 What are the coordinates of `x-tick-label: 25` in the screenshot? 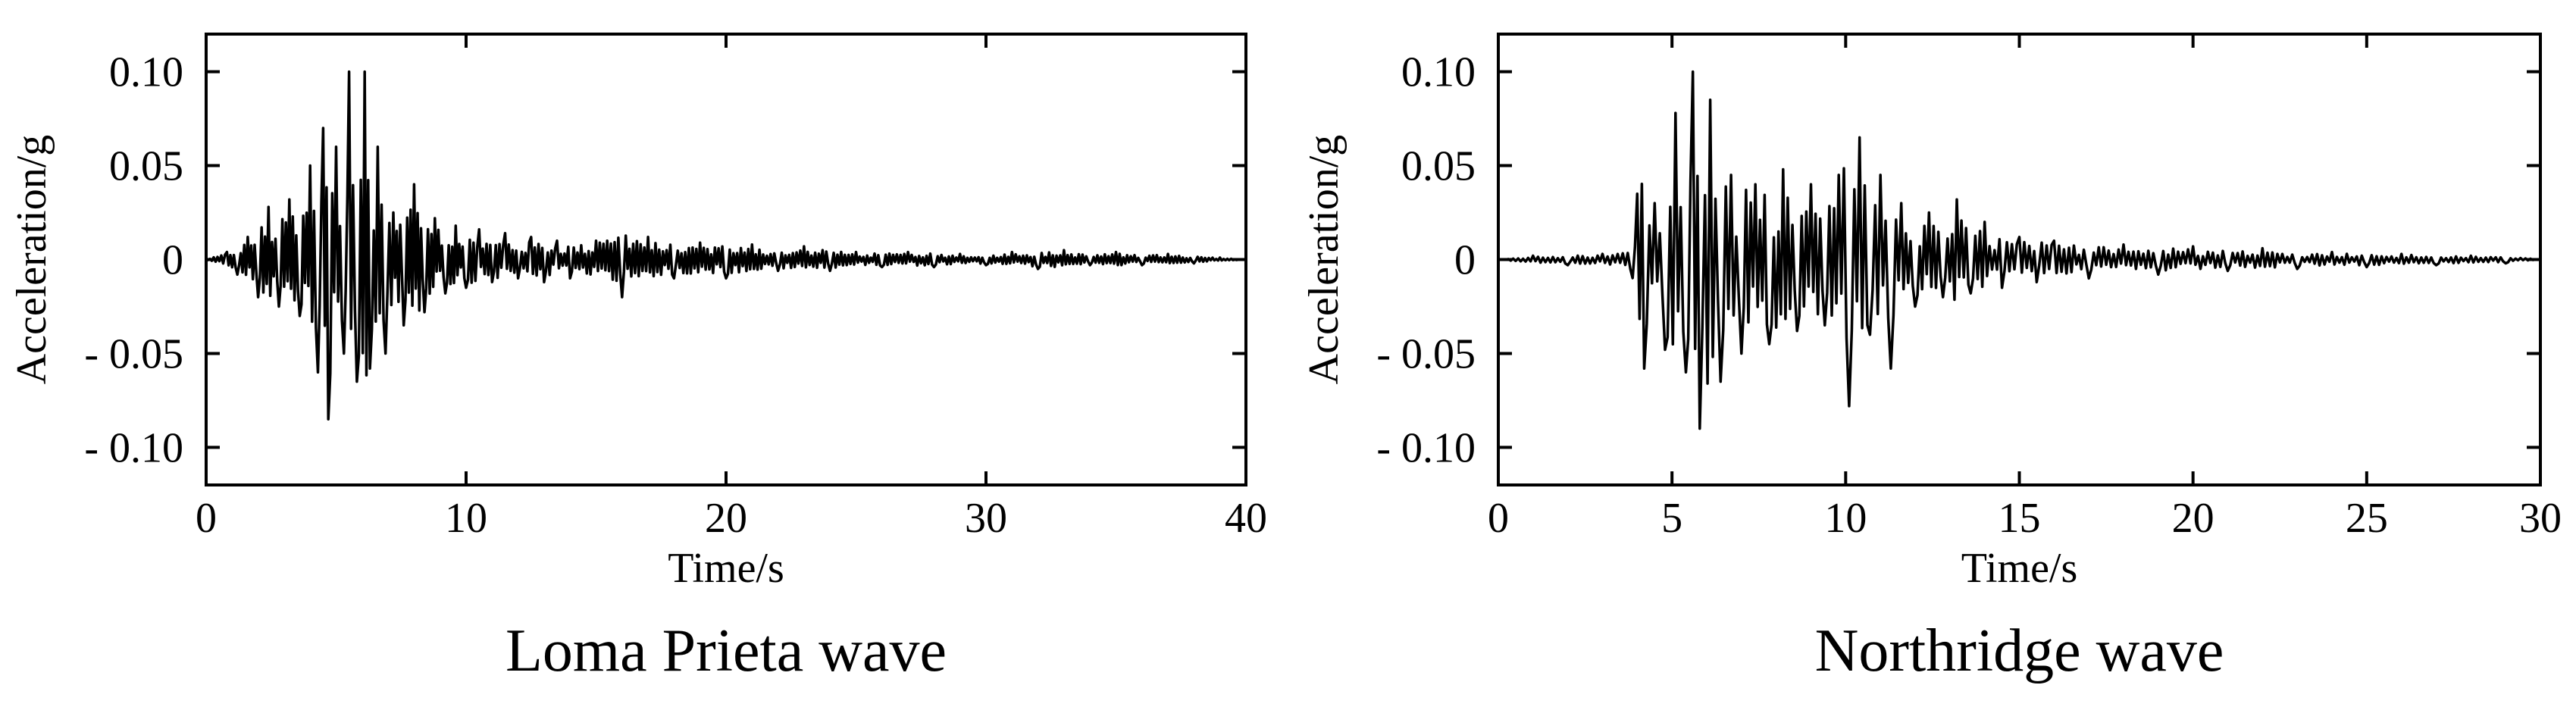 It's located at (2367, 518).